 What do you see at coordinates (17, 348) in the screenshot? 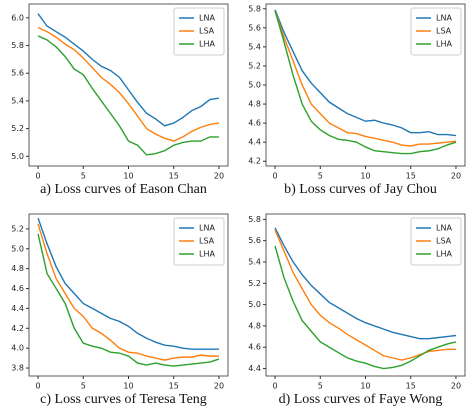
I see `y-tick-label: 4.0` at bounding box center [17, 348].